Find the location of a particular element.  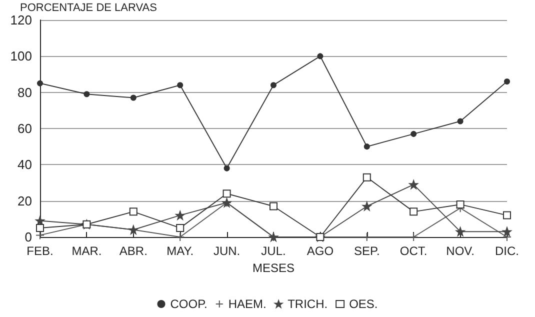

x-tick-label: OCT. is located at coordinates (414, 251).